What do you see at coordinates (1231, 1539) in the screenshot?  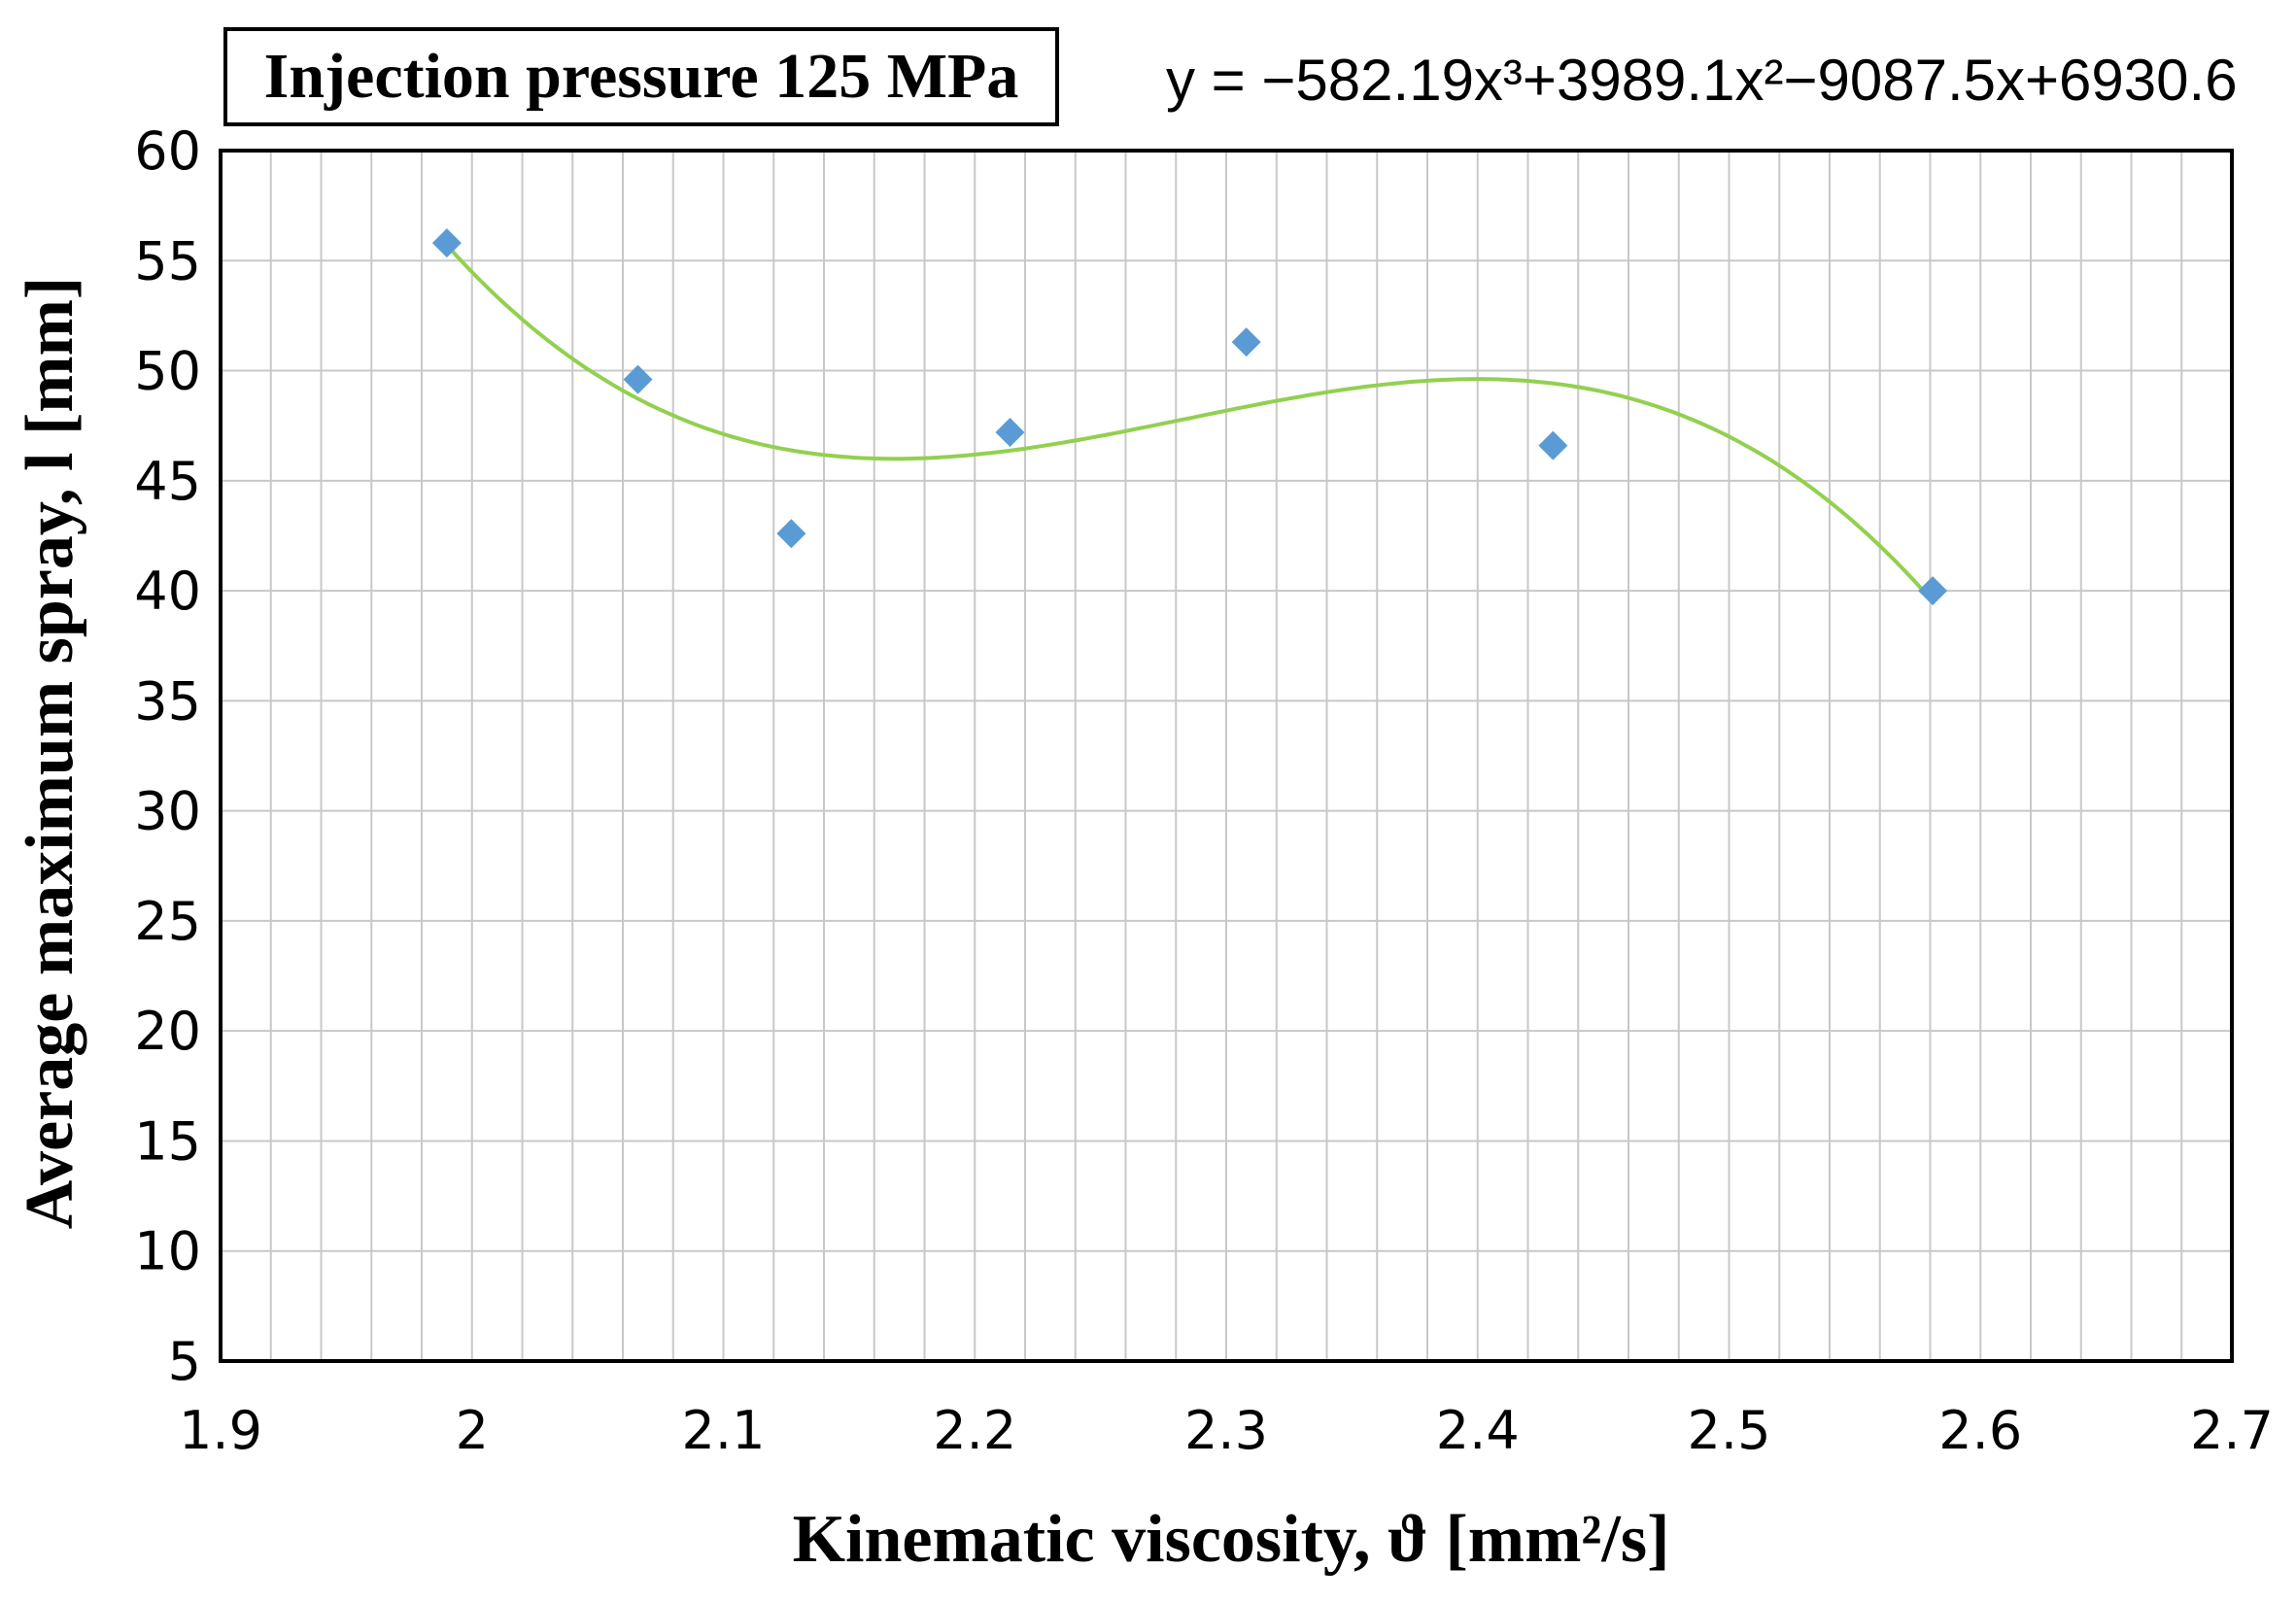 I see `x-axis-label: Kinematic viscosity, ϑ [mm²/s]` at bounding box center [1231, 1539].